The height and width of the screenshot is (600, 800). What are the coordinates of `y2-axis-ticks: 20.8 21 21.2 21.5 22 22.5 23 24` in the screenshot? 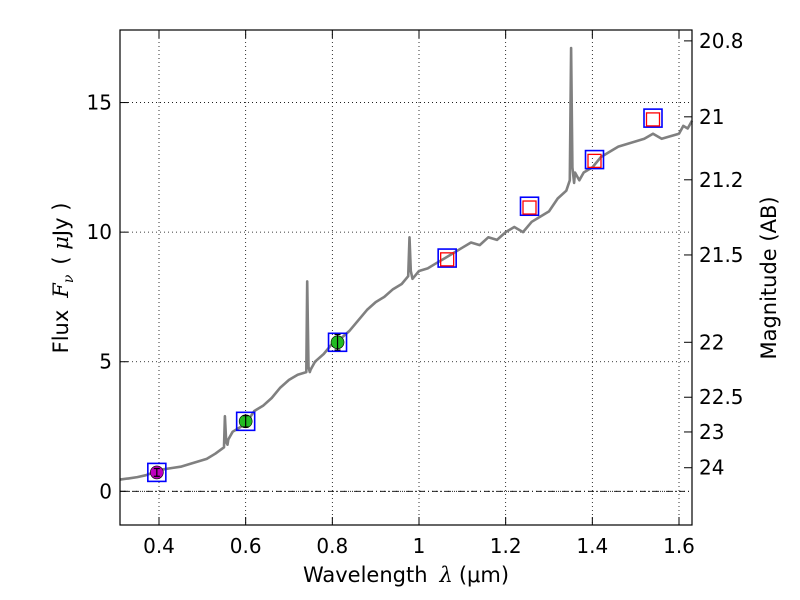 It's located at (714, 254).